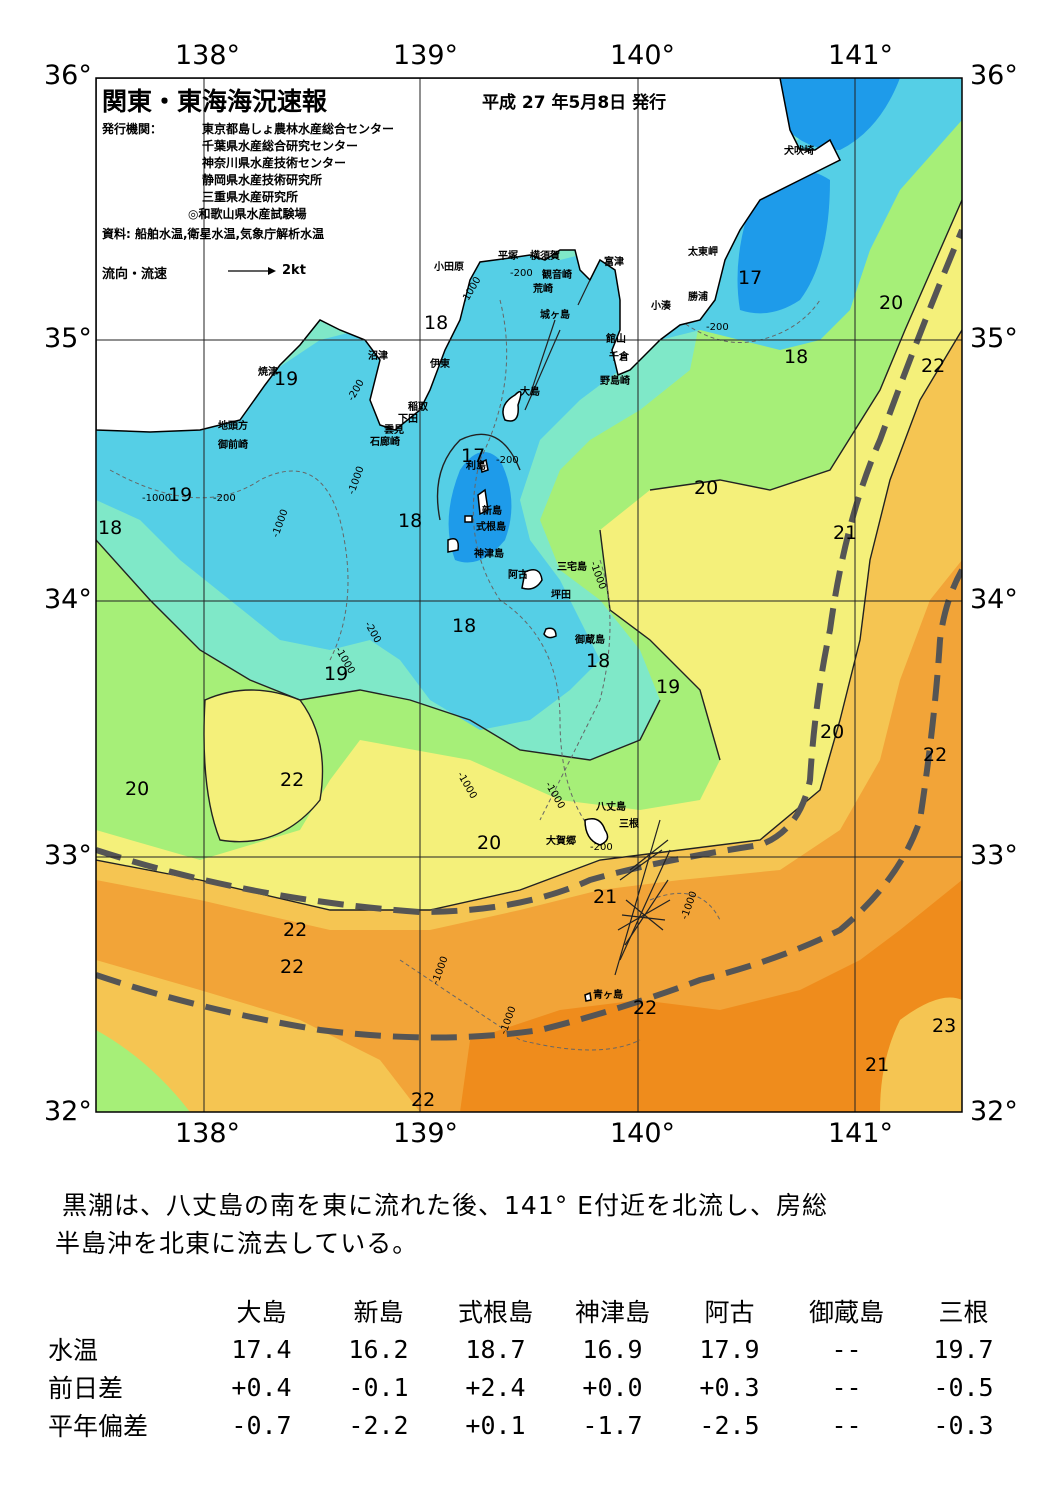 The height and width of the screenshot is (1503, 1064). I want to click on place-label: 御蔵島, so click(590, 640).